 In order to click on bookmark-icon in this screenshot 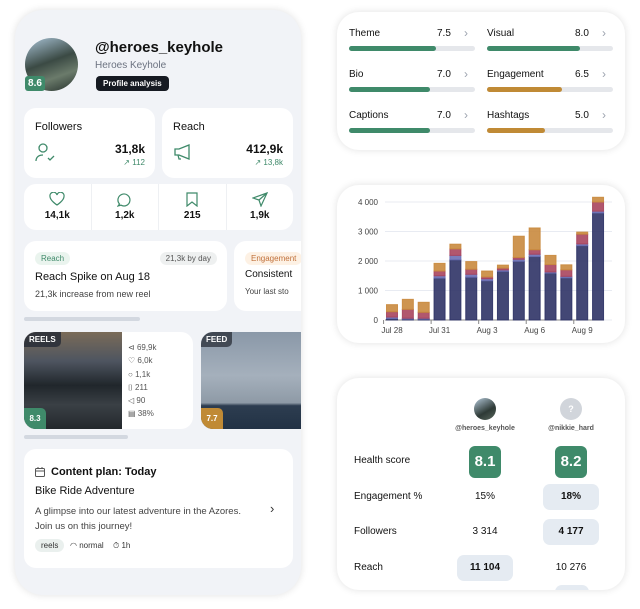, I will do `click(192, 199)`.